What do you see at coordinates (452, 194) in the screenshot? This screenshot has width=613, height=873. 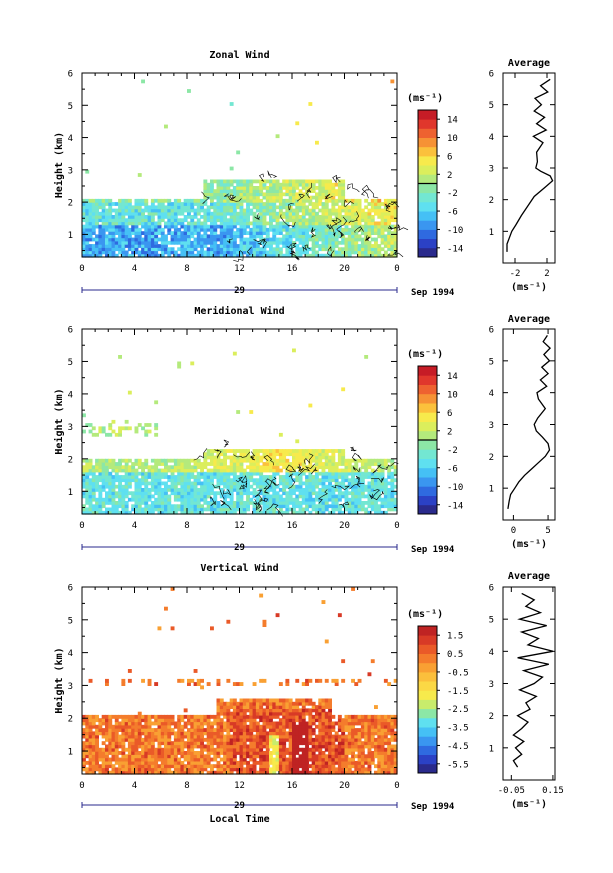 I see `colorbar-tick-label: -2` at bounding box center [452, 194].